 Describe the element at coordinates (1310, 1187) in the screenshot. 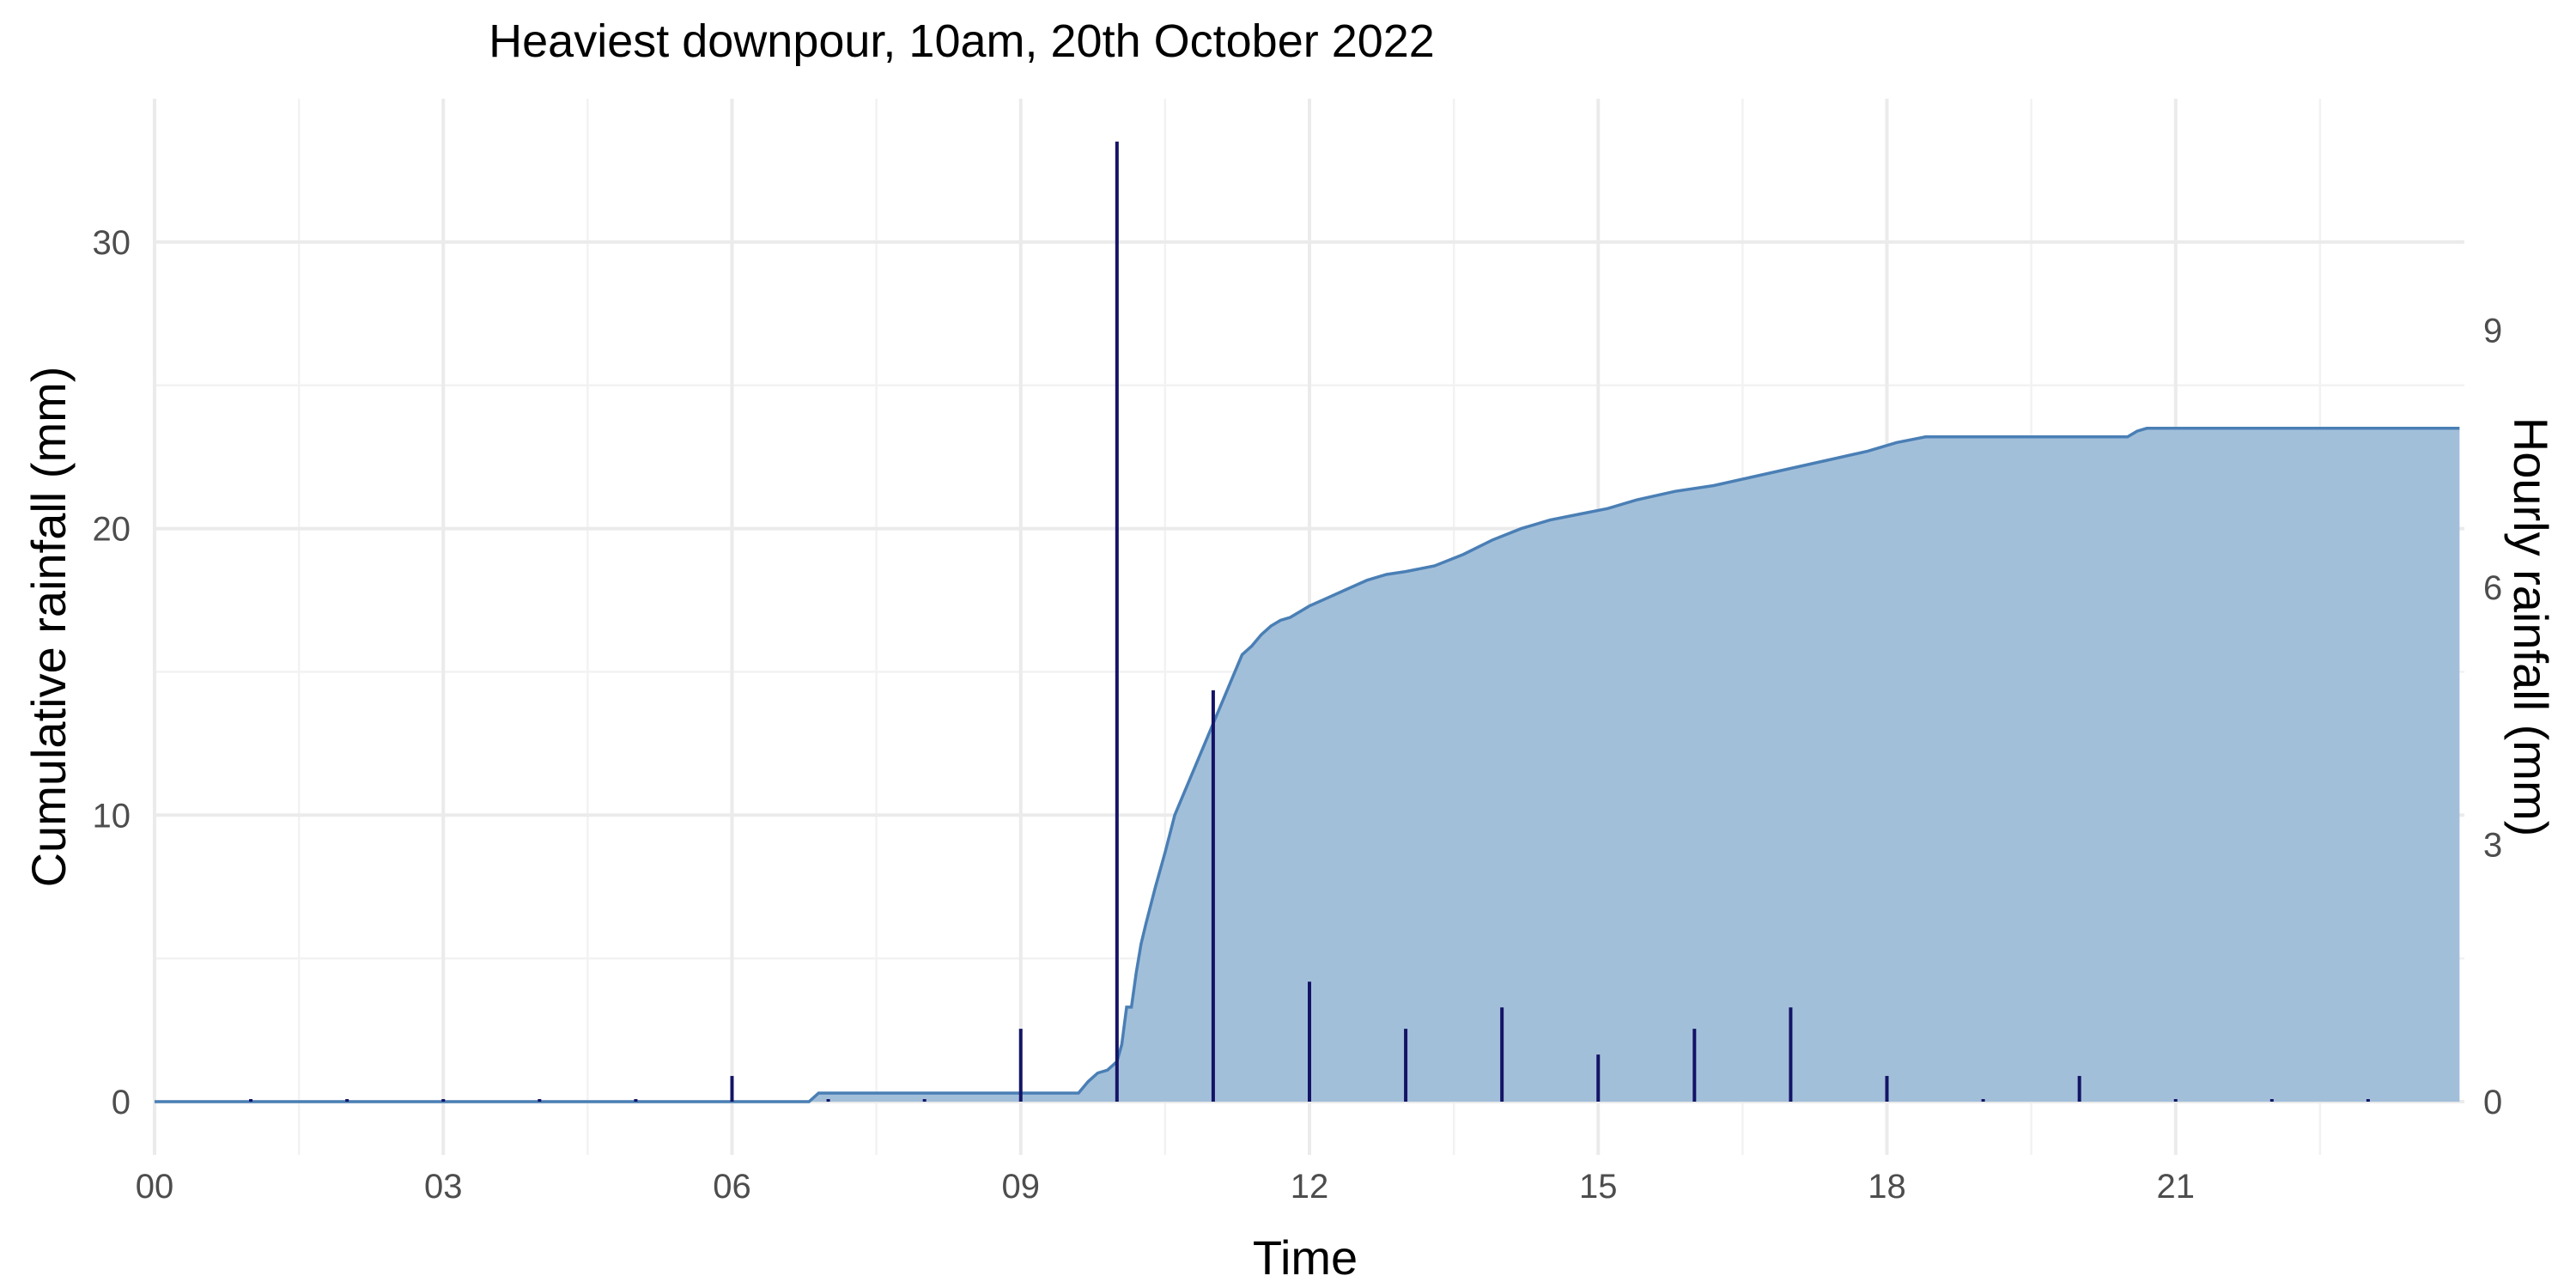

I see `x-tick-label: 12` at that location.